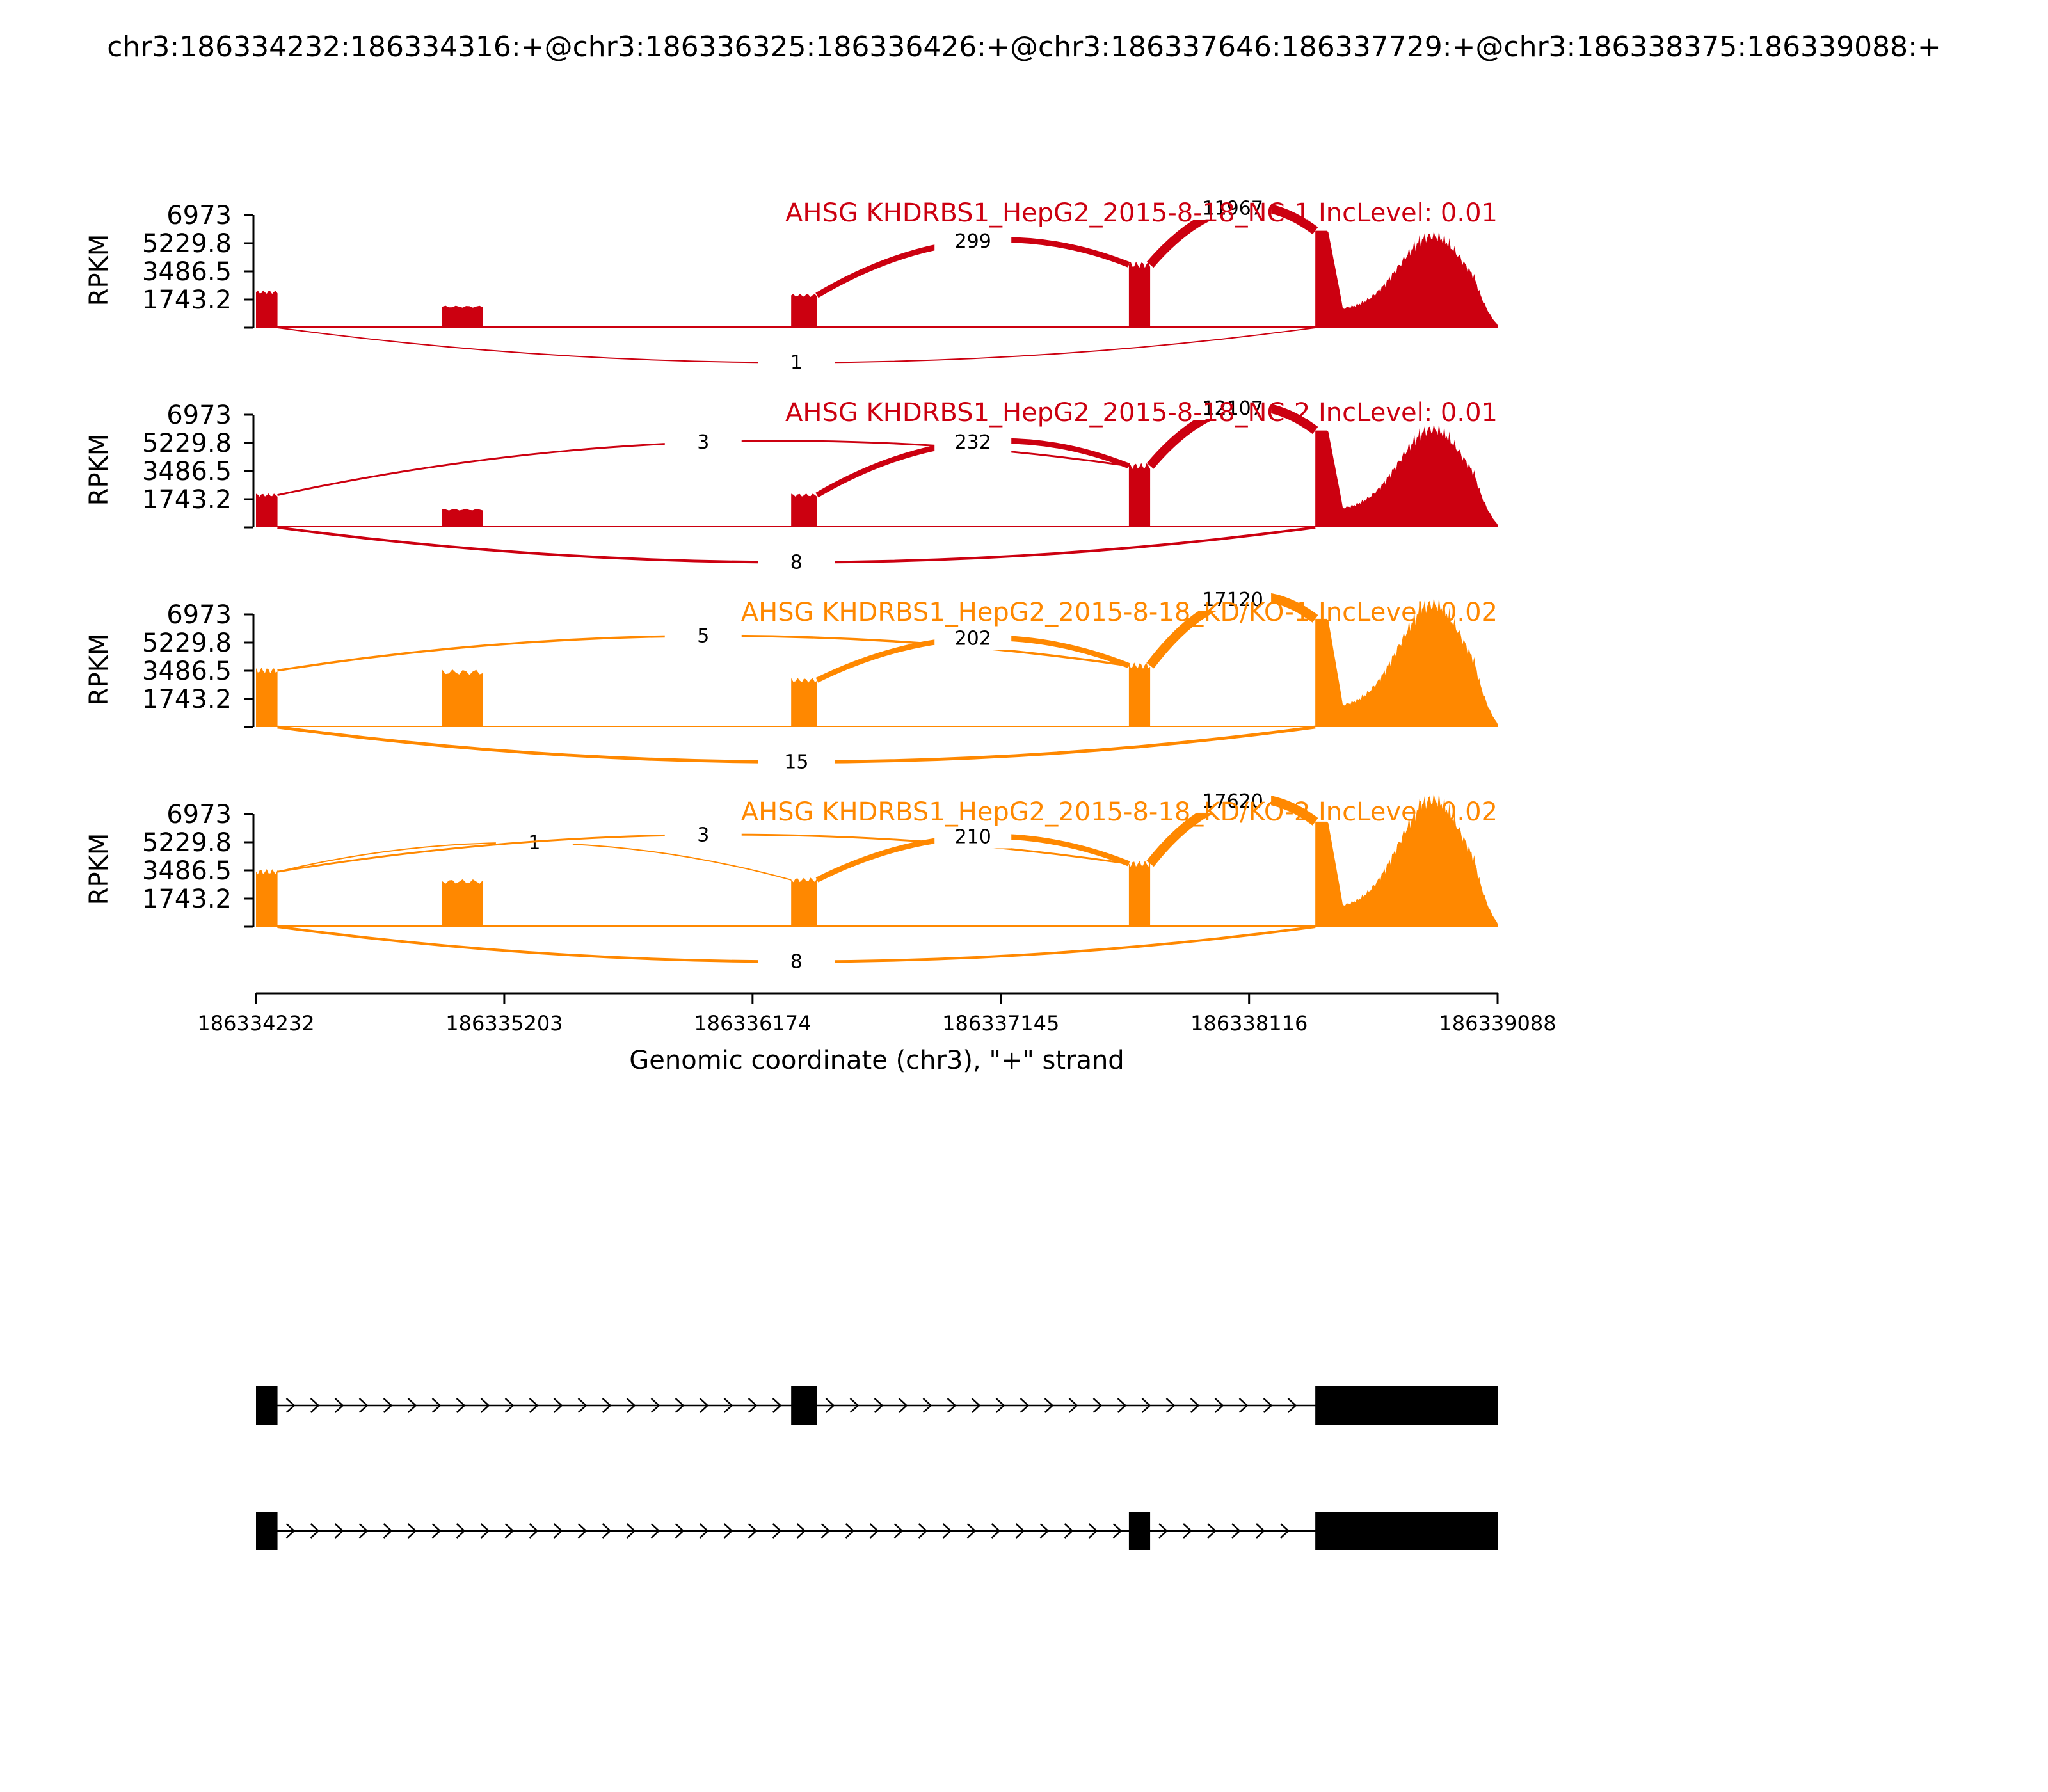 The width and height of the screenshot is (2048, 1792). What do you see at coordinates (504, 1023) in the screenshot?
I see `x-tick-label: 186335203` at bounding box center [504, 1023].